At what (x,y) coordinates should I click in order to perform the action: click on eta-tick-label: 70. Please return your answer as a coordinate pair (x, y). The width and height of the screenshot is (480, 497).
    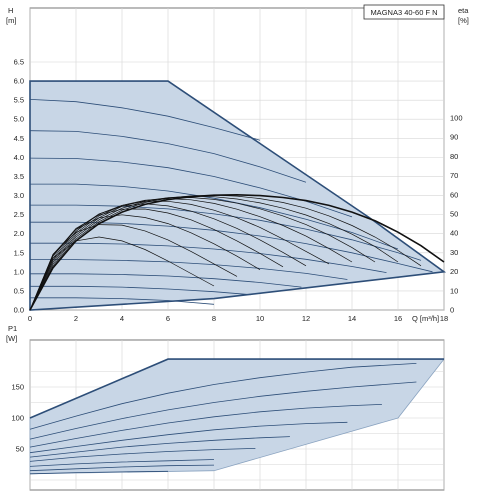
    Looking at the image, I should click on (454, 175).